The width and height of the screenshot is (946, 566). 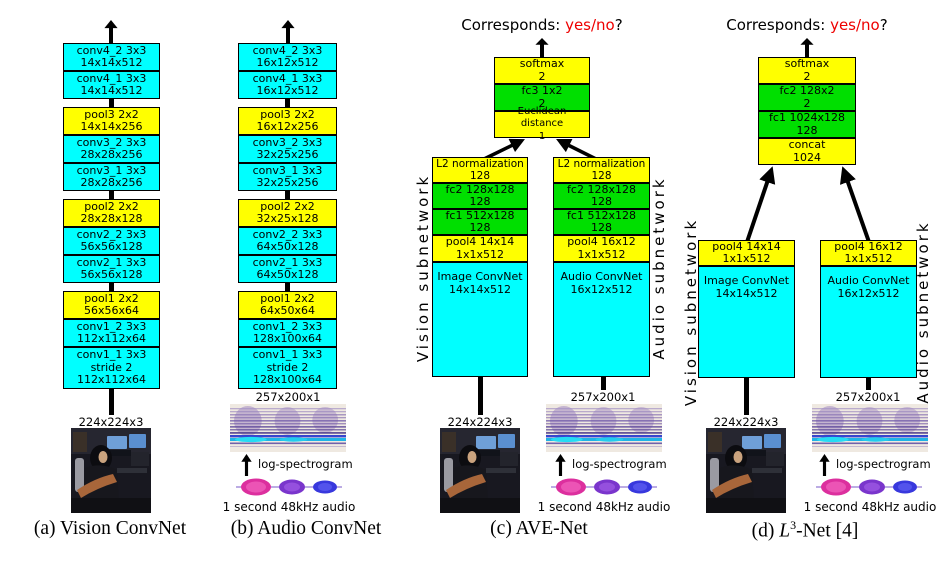 I want to click on layer-pool1: pool1 2x2 64x50x64, so click(x=287, y=305).